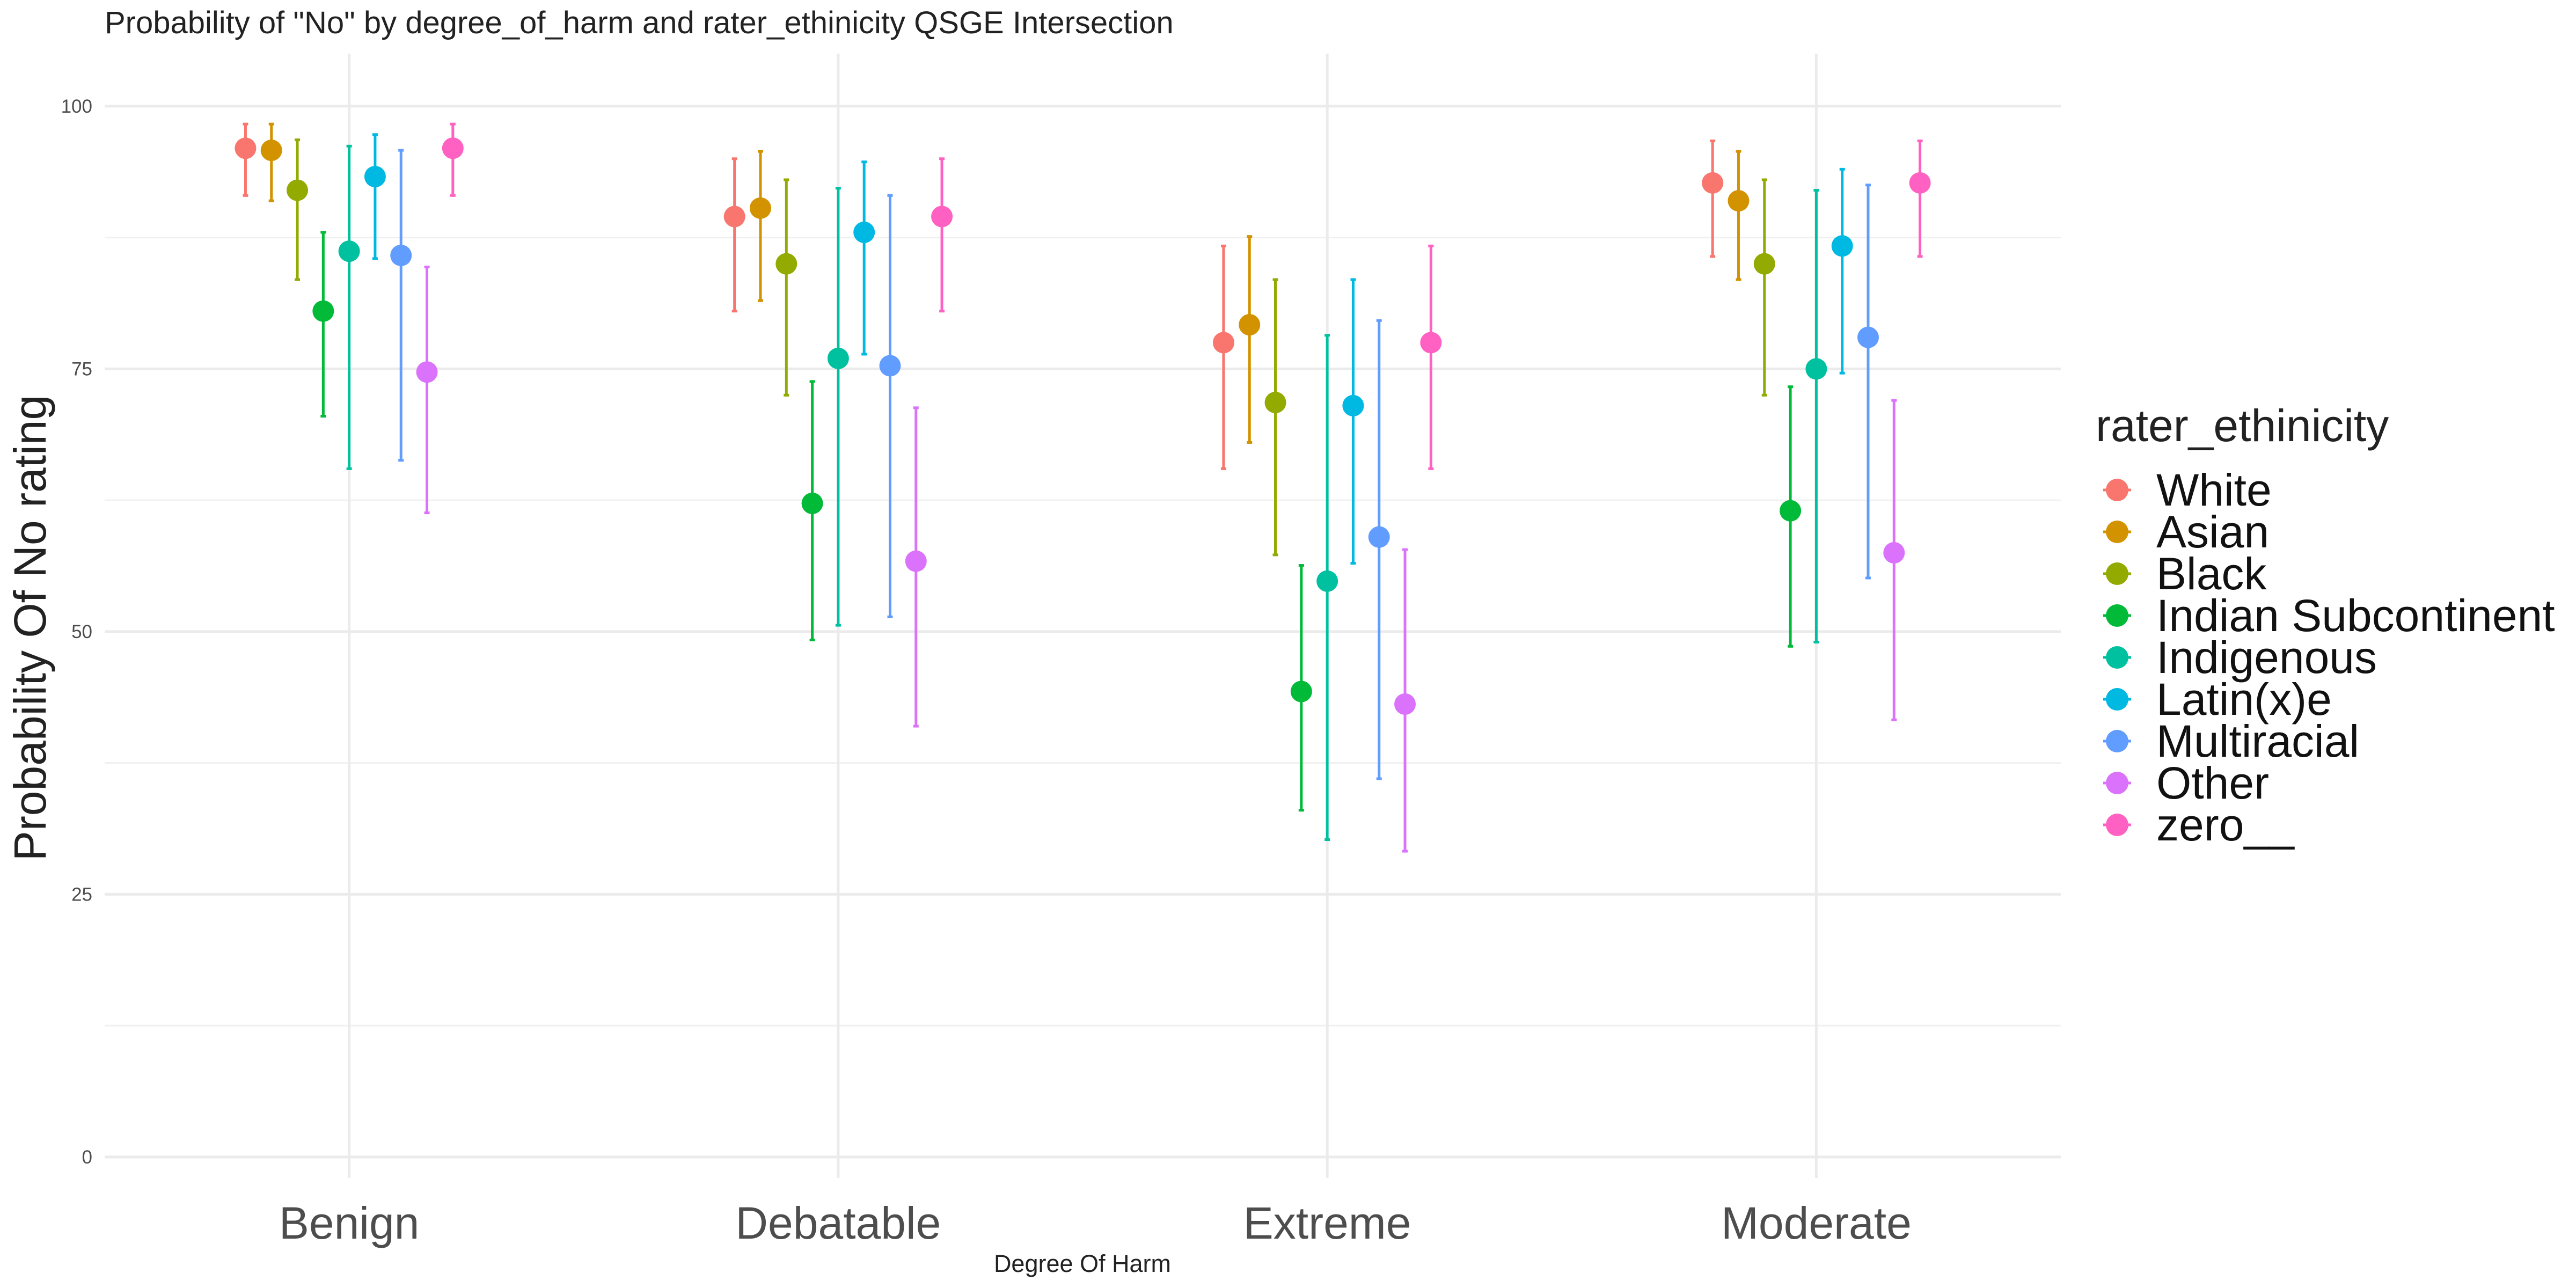  I want to click on legend-title: rater_ethinicity, so click(2242, 425).